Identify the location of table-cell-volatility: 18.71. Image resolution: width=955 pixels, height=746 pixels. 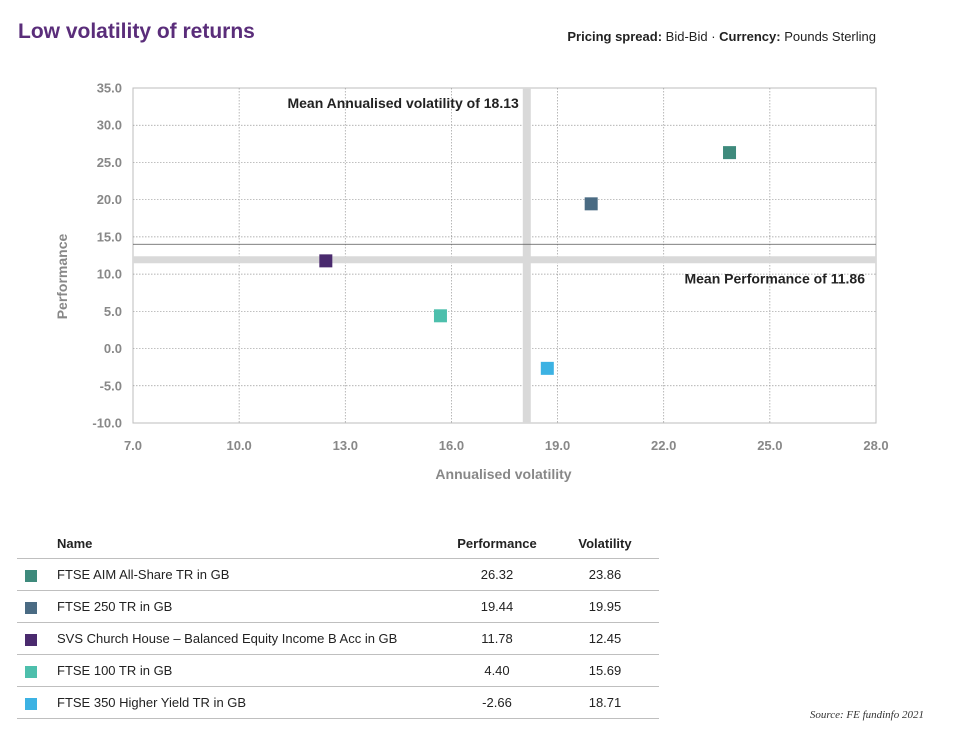
(605, 702).